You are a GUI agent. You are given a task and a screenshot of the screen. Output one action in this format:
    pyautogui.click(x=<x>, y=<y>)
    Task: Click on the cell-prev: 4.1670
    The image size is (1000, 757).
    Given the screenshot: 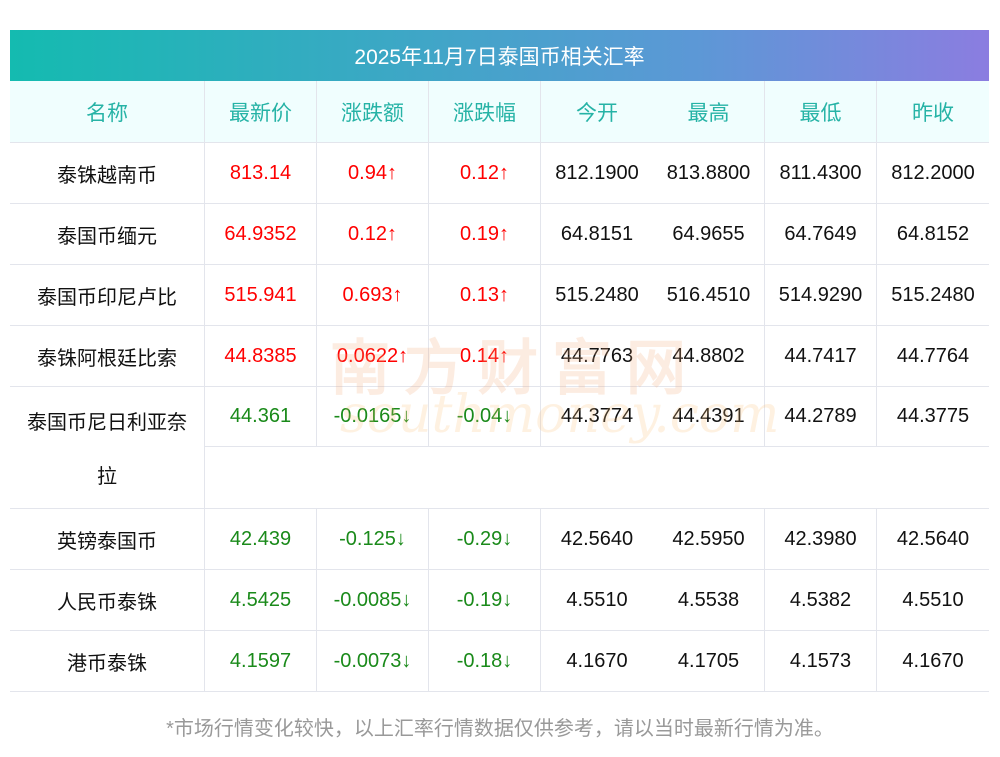 What is the action you would take?
    pyautogui.click(x=933, y=660)
    